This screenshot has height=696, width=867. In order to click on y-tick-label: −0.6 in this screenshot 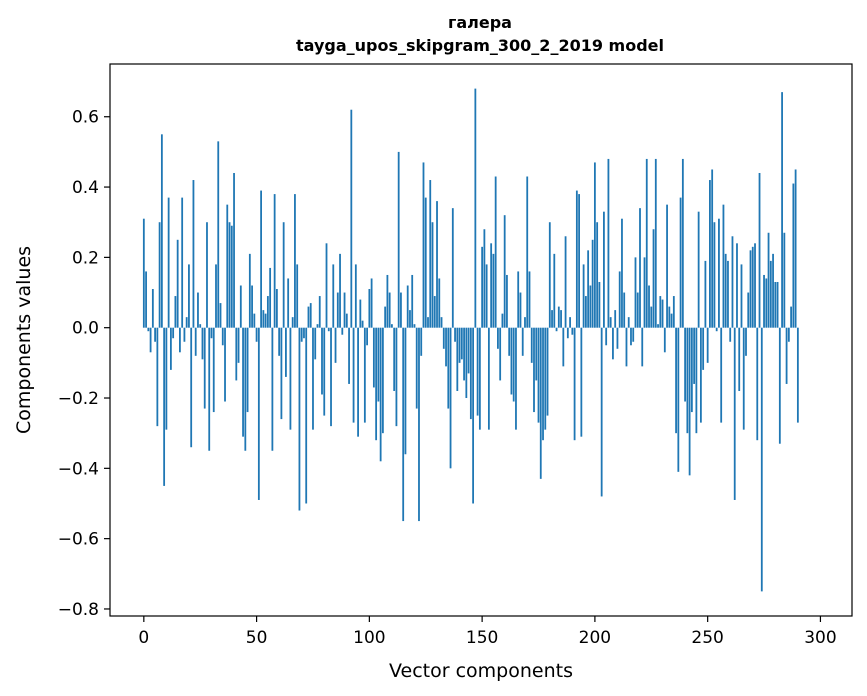, I will do `click(78, 540)`.